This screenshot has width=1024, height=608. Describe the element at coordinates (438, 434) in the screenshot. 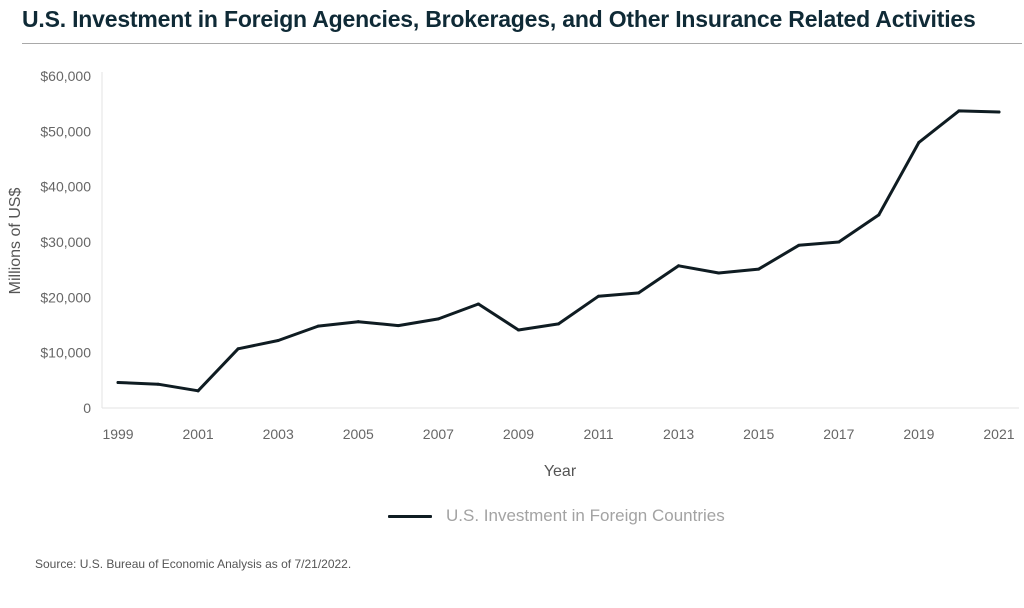

I see `x-tick-label: 2007` at that location.